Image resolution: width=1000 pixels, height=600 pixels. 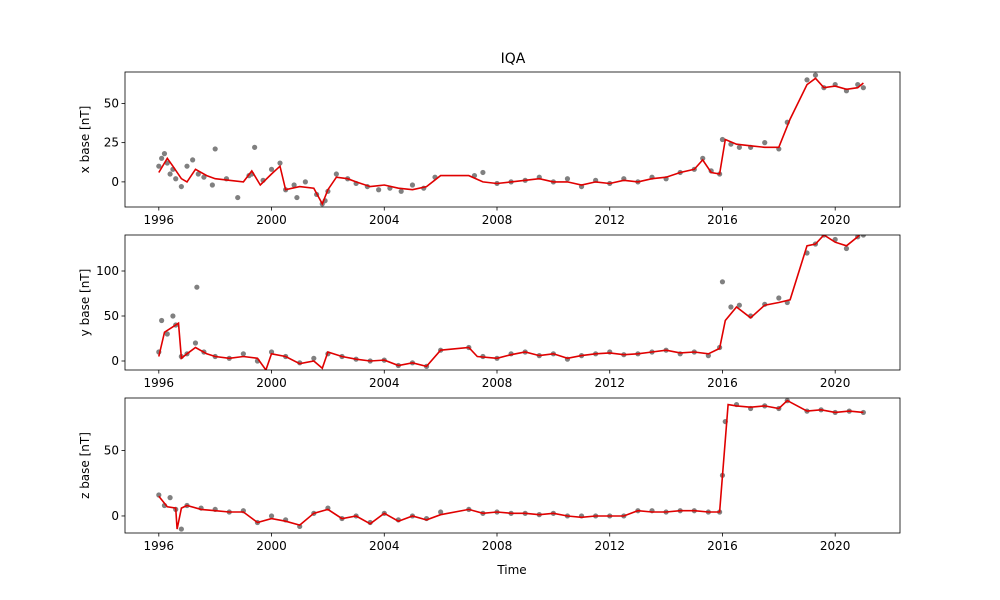 What do you see at coordinates (107, 271) in the screenshot?
I see `y-tick-label: 100` at bounding box center [107, 271].